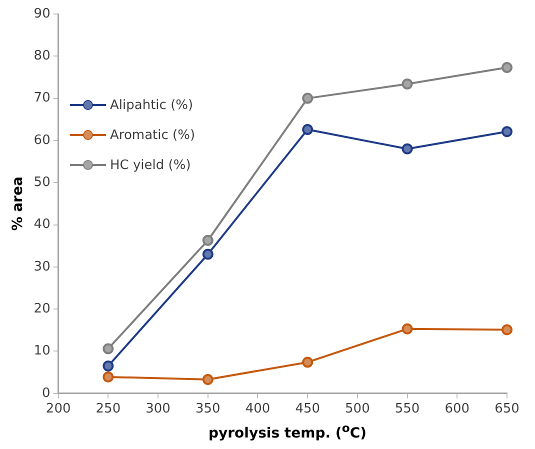  What do you see at coordinates (42, 56) in the screenshot?
I see `y-tick-label: 80` at bounding box center [42, 56].